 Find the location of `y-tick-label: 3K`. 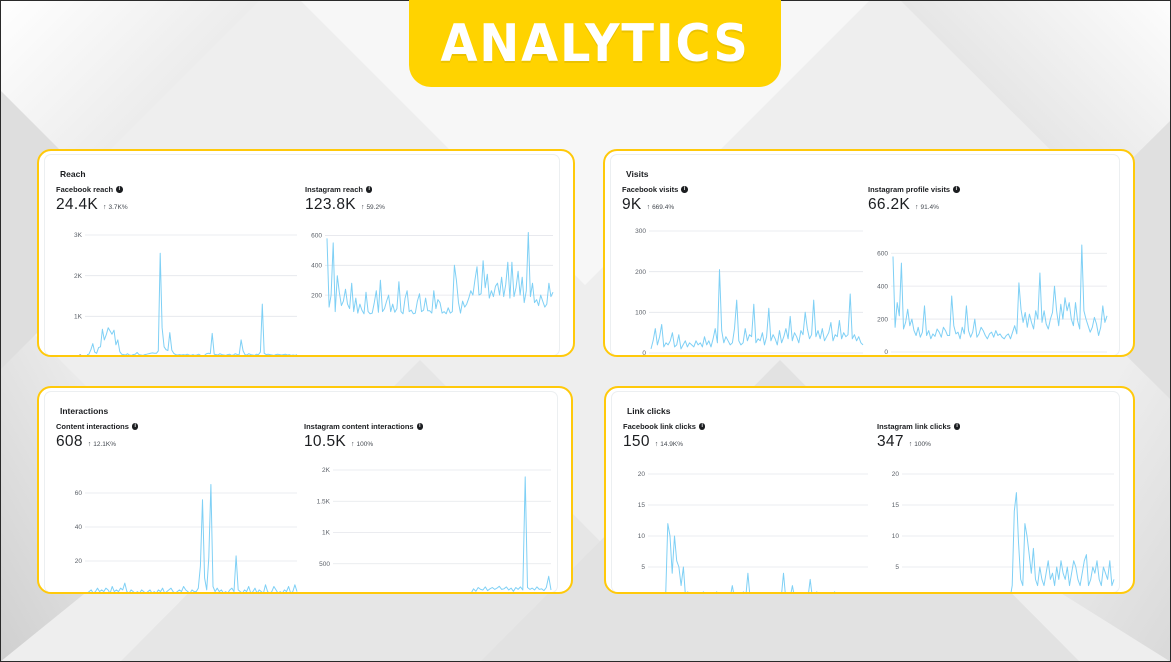

y-tick-label: 3K is located at coordinates (78, 235).